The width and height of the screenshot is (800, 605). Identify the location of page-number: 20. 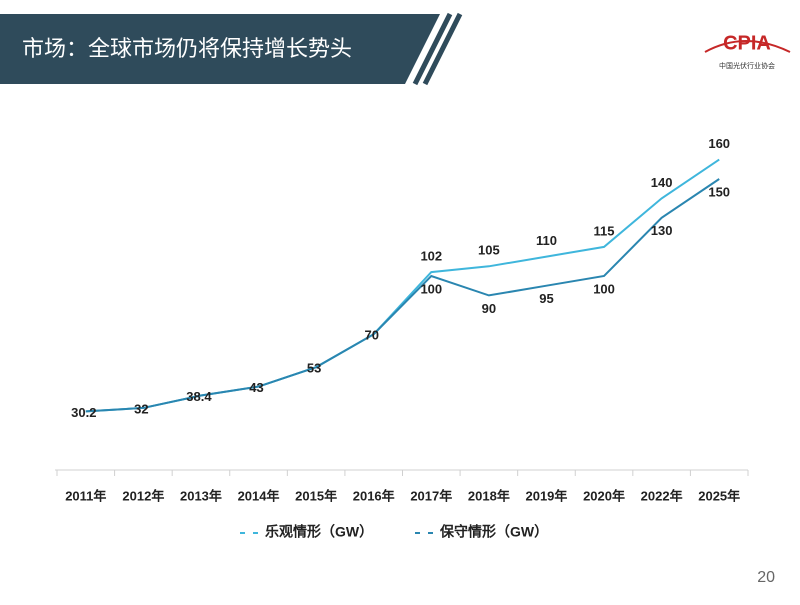
(766, 577).